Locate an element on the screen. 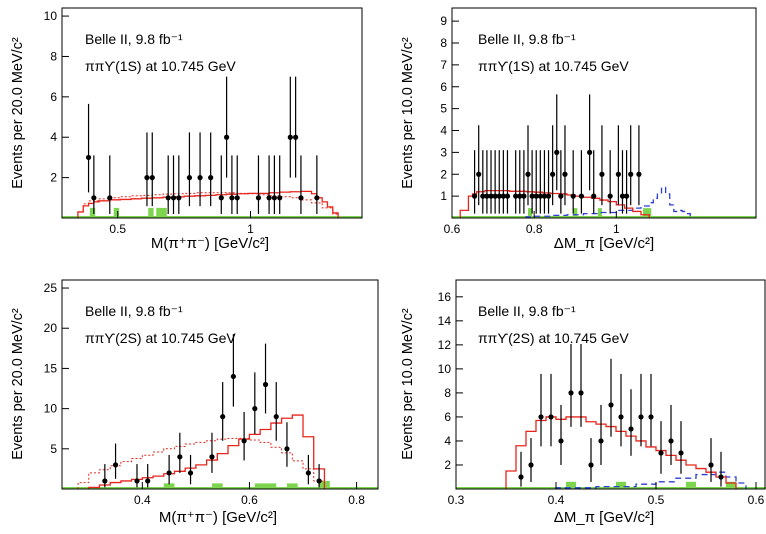 This screenshot has width=766, height=534. ytick-label-0-4: 10 is located at coordinates (51, 16).